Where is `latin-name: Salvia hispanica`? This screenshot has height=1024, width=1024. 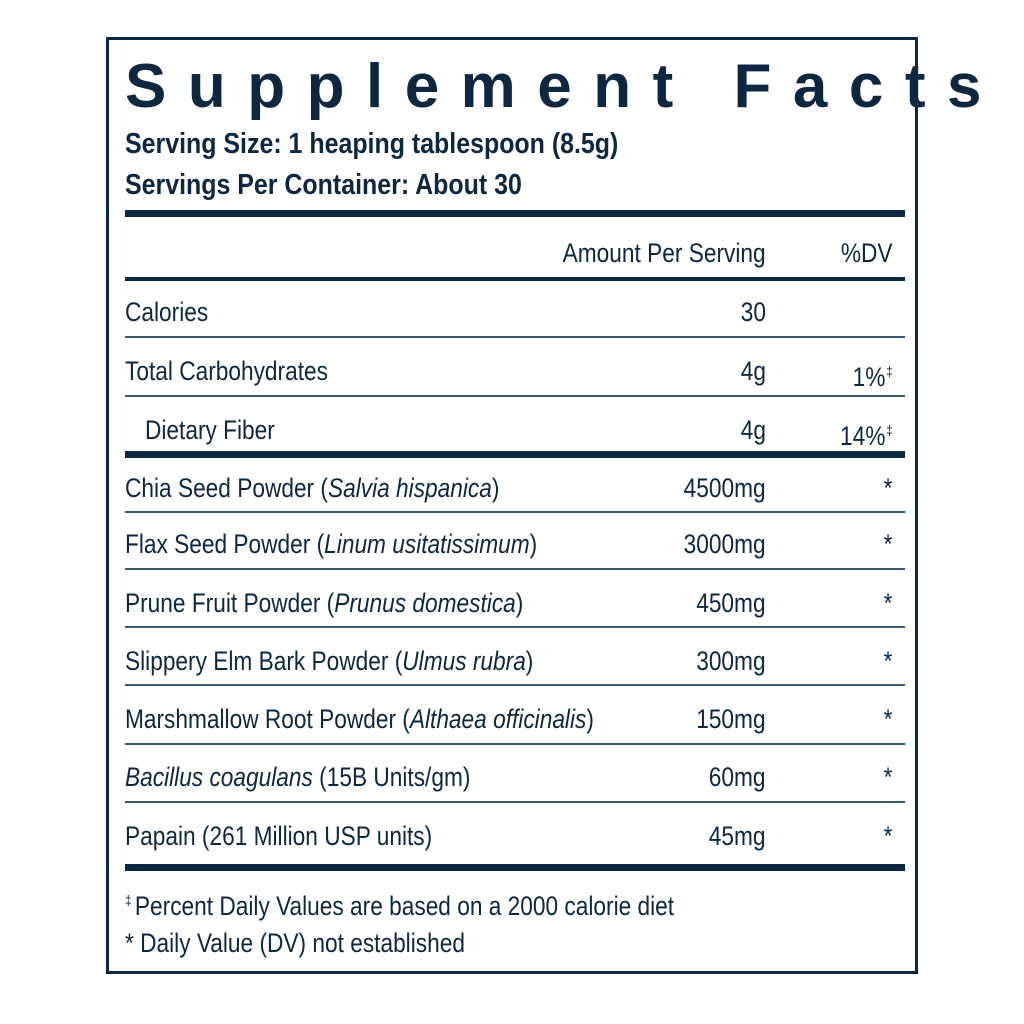 latin-name: Salvia hispanica is located at coordinates (409, 488).